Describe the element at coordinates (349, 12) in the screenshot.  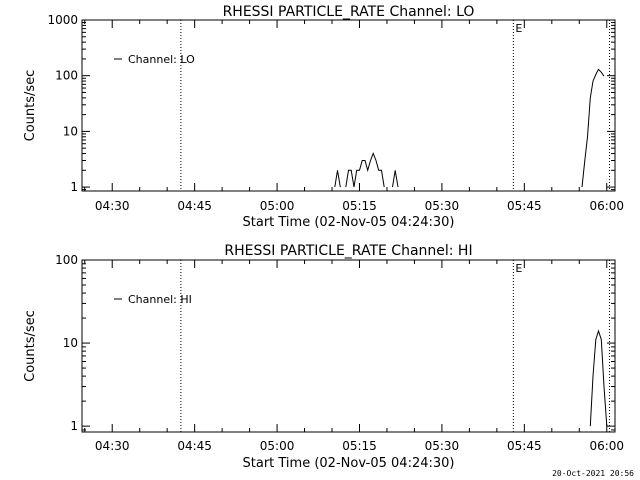
I see `chart-title: RHESSI PARTICLE_RATE Channel: LO` at that location.